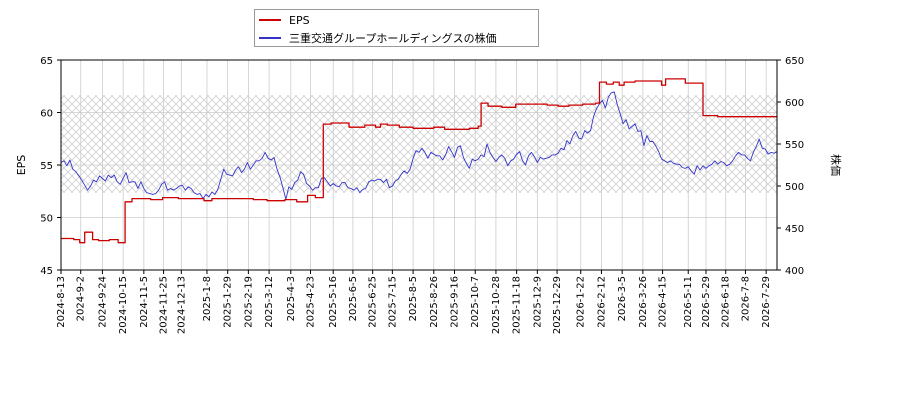 The width and height of the screenshot is (900, 400). Describe the element at coordinates (181, 305) in the screenshot. I see `x-tick-label: 2024-12-13` at that location.